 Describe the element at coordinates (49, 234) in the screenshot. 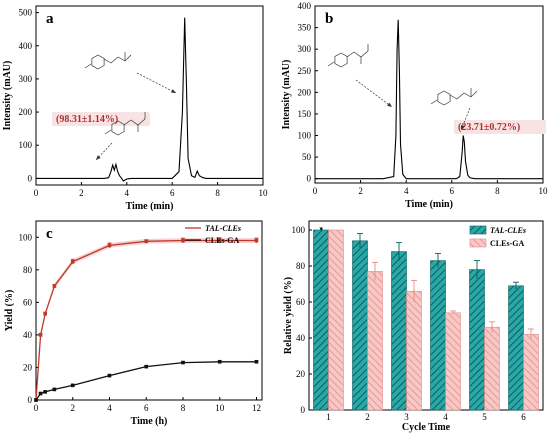

I see `panel-letter: c` at that location.